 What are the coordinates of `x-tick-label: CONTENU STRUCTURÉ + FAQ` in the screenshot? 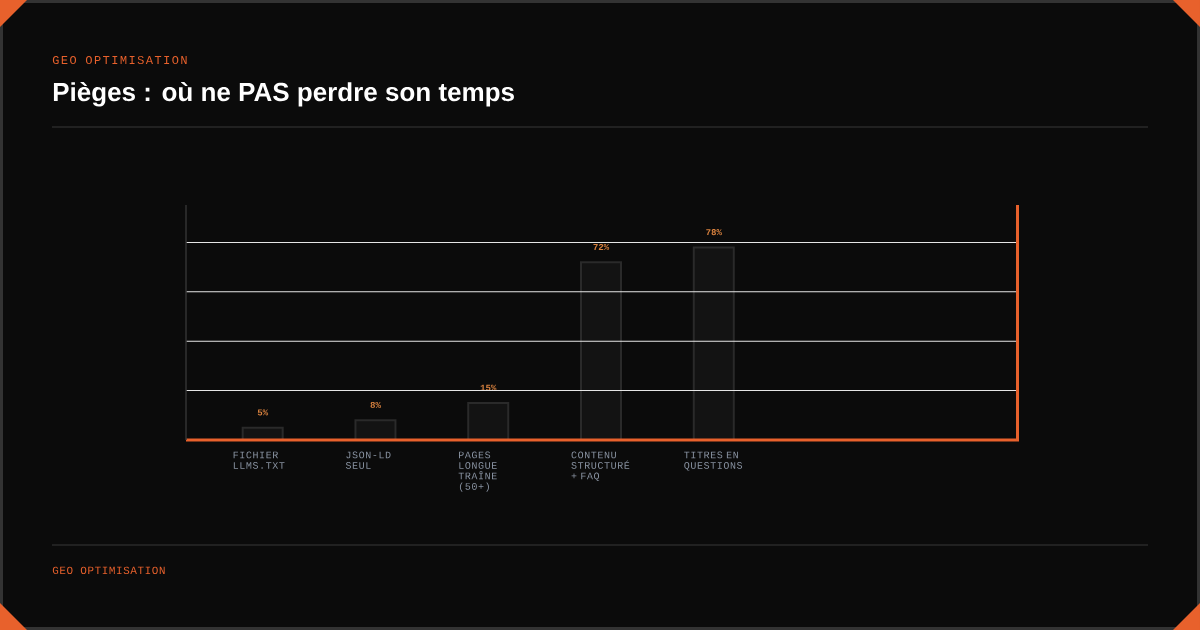 It's located at (600, 466).